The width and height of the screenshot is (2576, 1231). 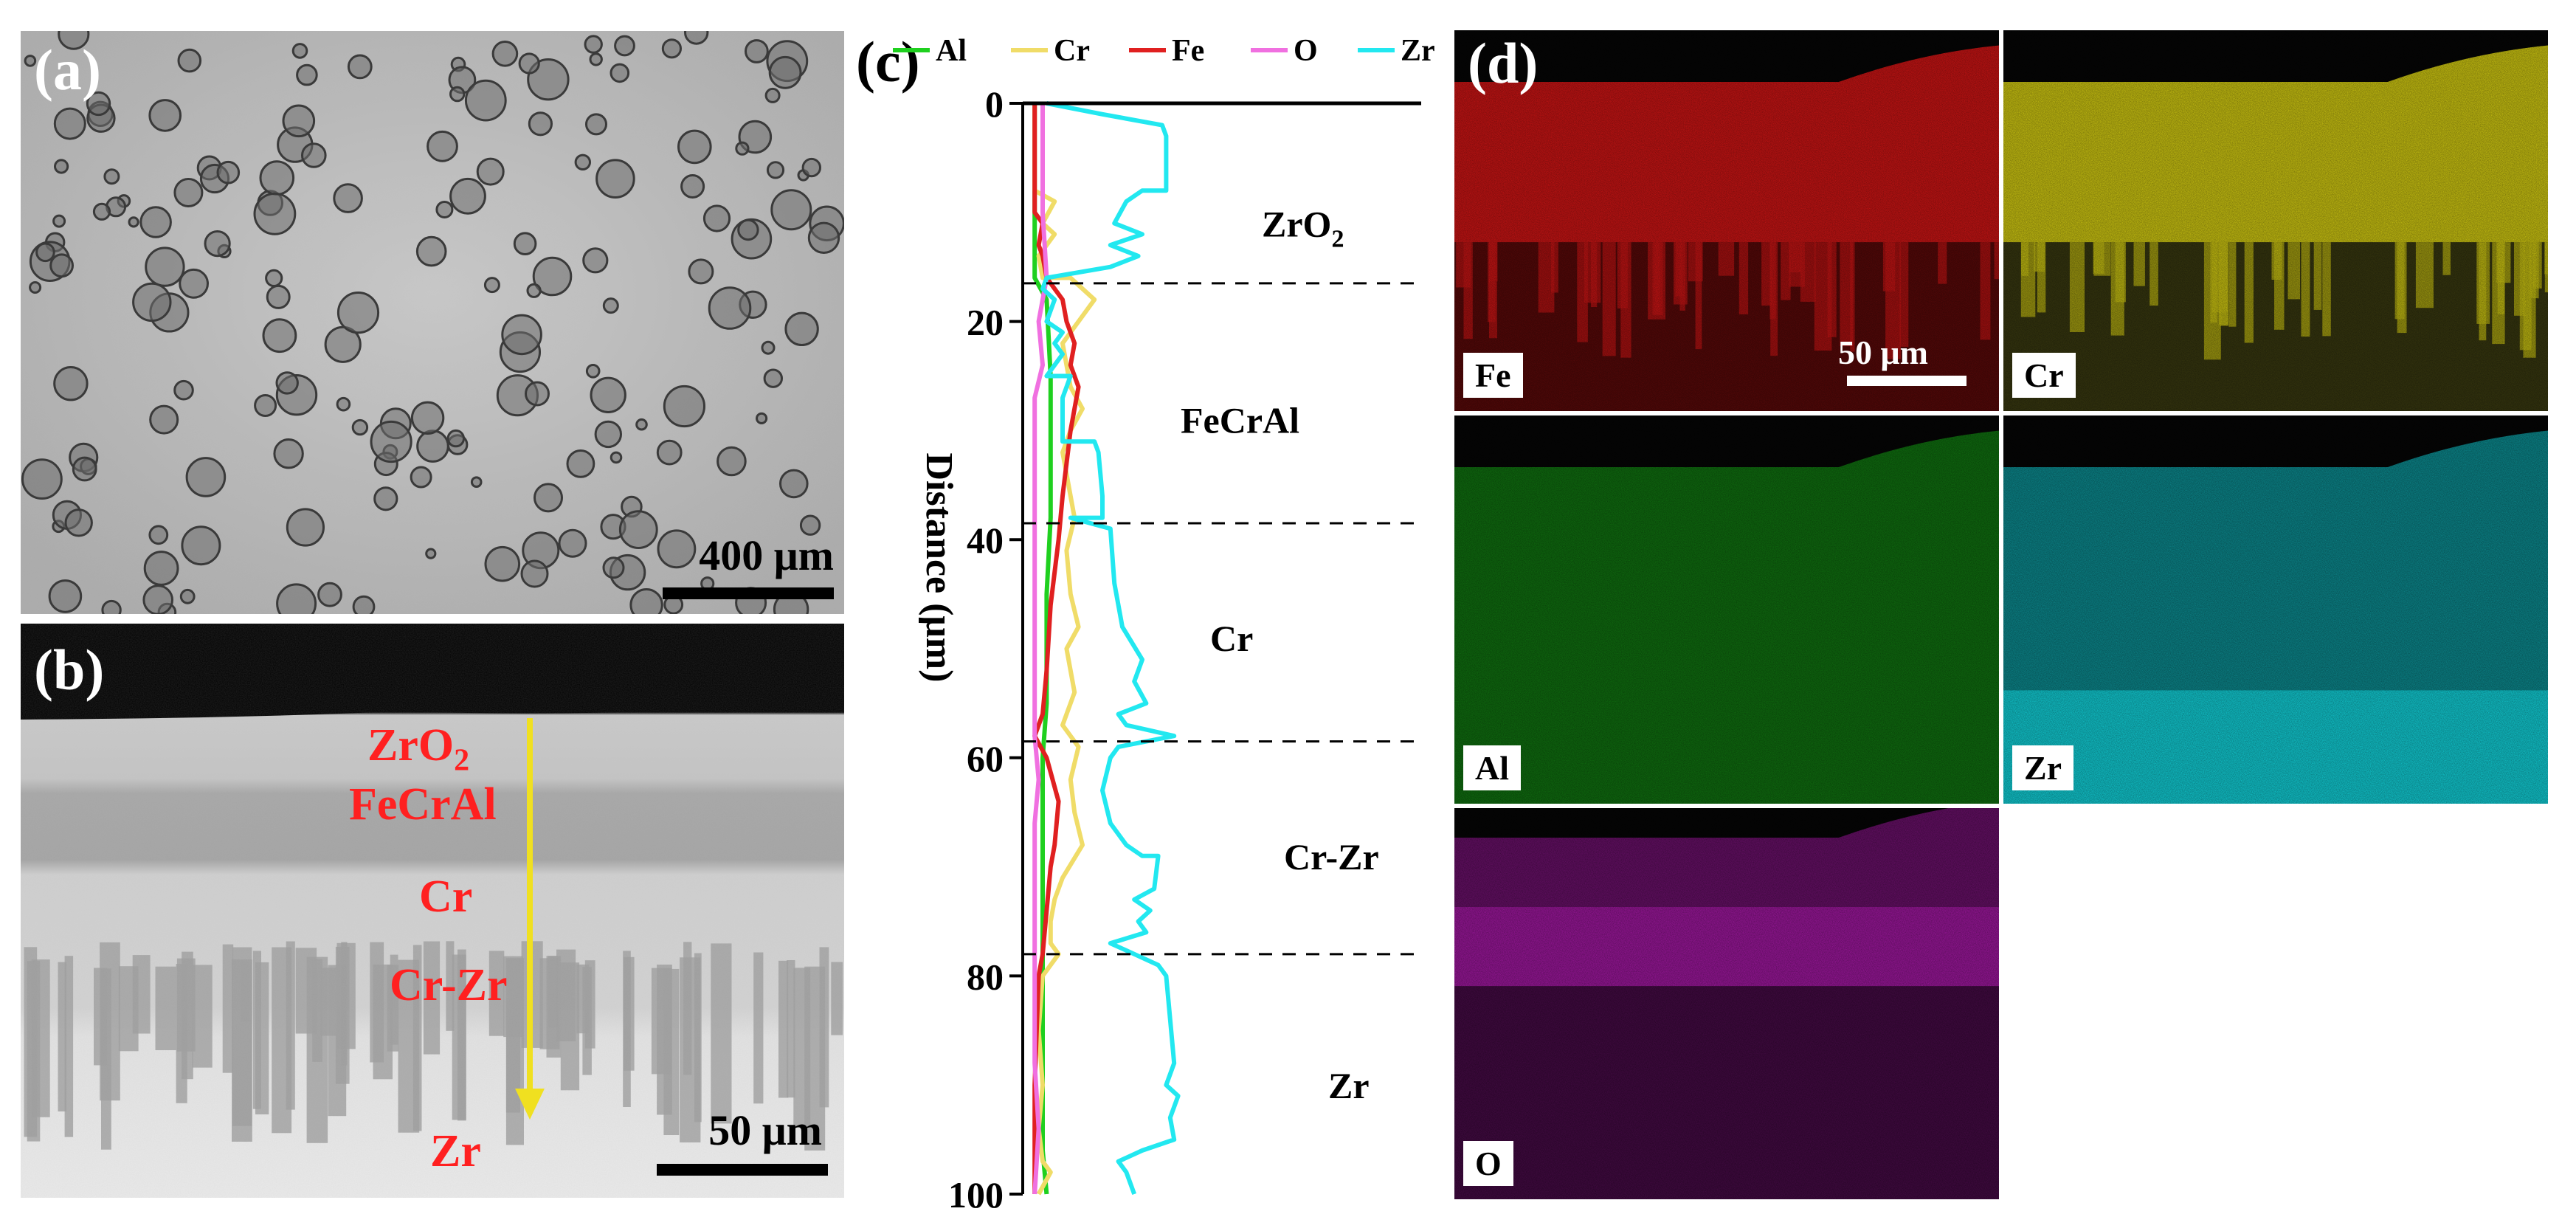 I want to click on panel-d-scale-bar, so click(x=1906, y=381).